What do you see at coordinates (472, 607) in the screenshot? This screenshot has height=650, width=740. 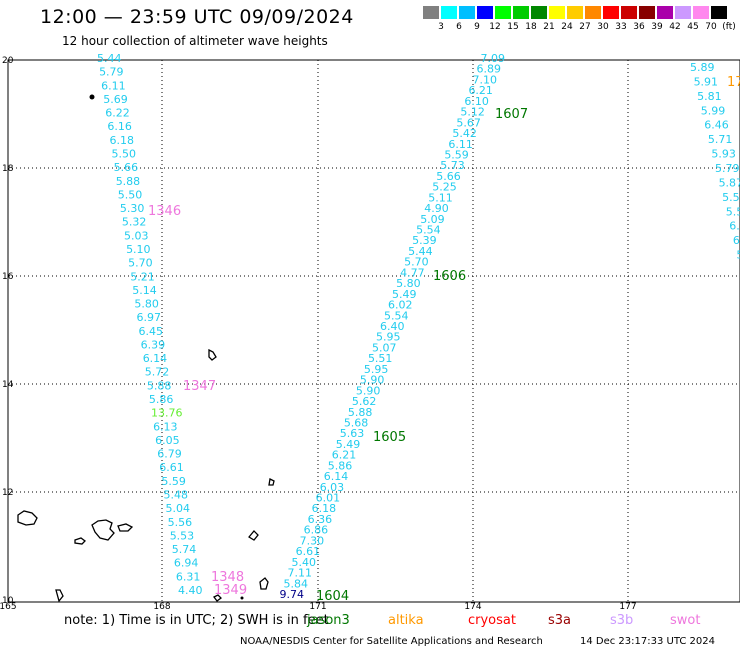 I see `x-tick-label: 174` at bounding box center [472, 607].